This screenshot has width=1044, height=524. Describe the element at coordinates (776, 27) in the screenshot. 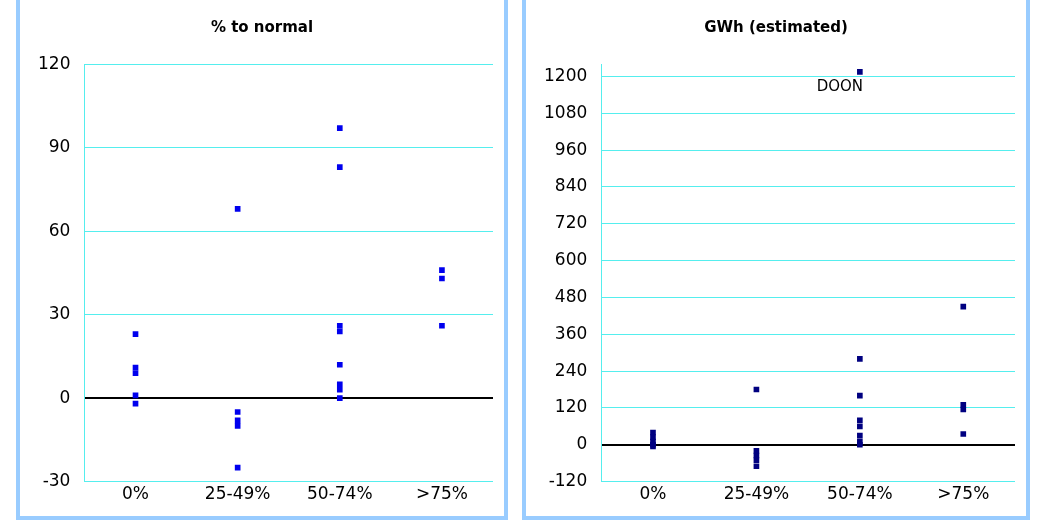

I see `chart-title: GWh (estimated)` at that location.